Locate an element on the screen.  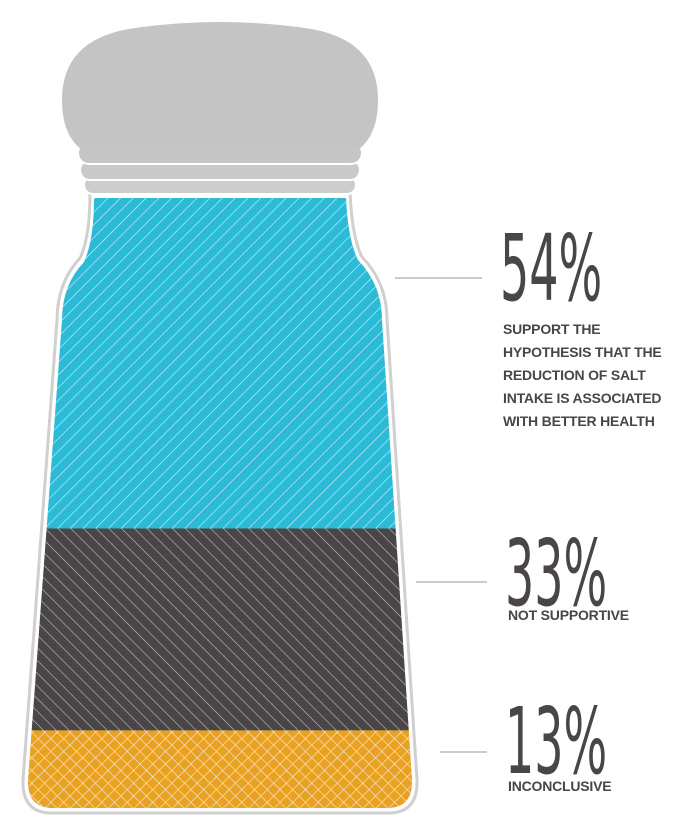
value-label: 33% is located at coordinates (556, 574).